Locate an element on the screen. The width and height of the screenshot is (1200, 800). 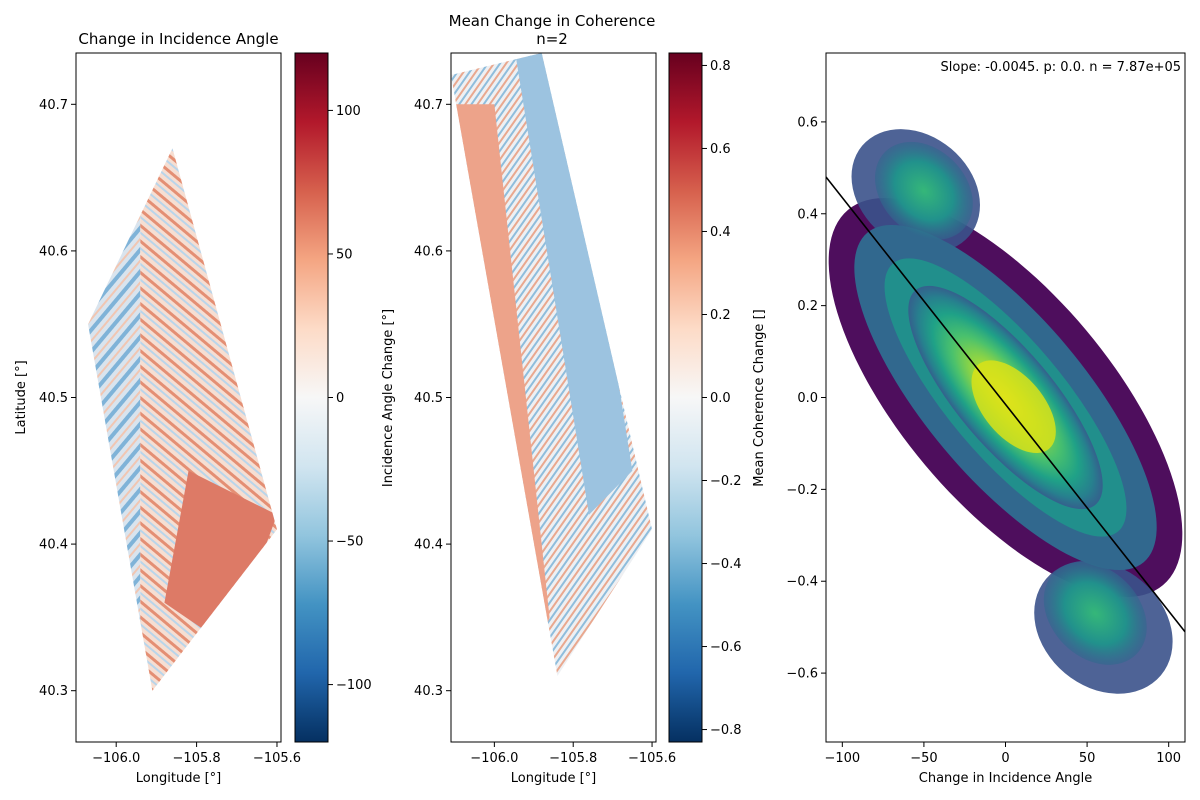
chart-title: Mean Change in Coherence is located at coordinates (552, 21).